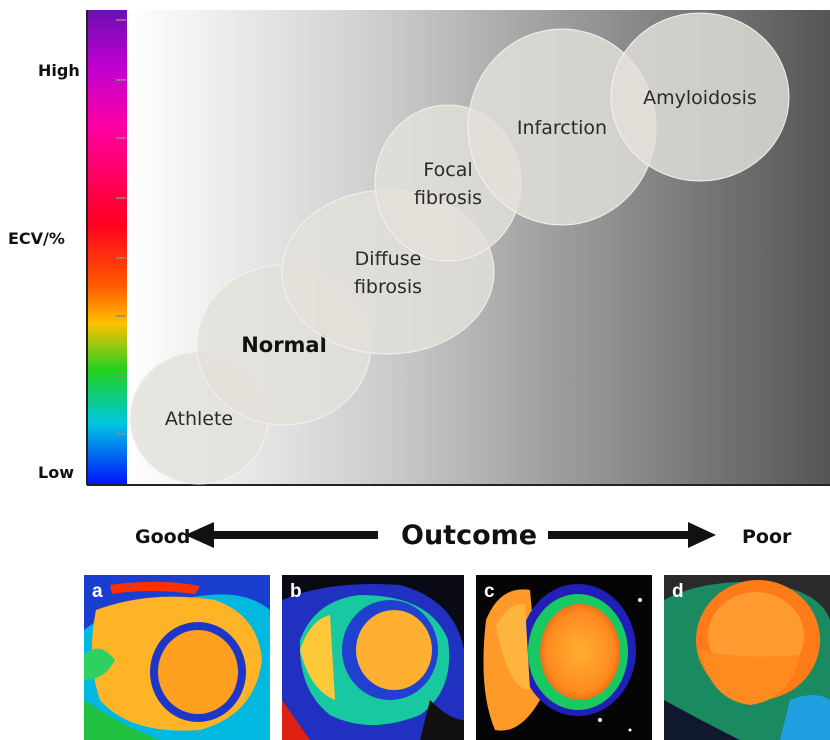 The width and height of the screenshot is (830, 740). I want to click on panel-letter-d: d, so click(678, 591).